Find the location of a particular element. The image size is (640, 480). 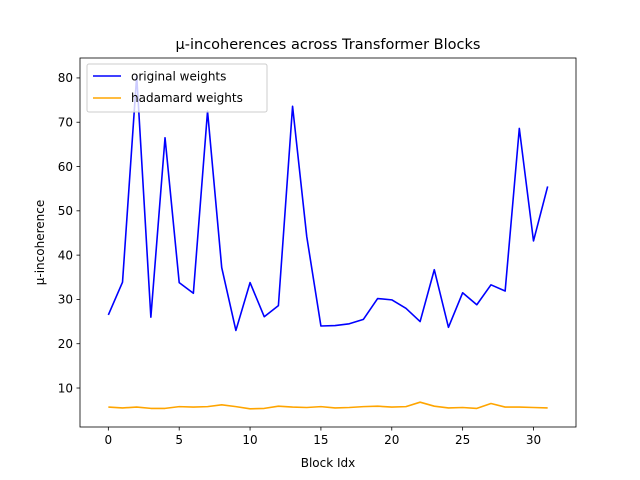

y-tick-label: 20 is located at coordinates (65, 344).